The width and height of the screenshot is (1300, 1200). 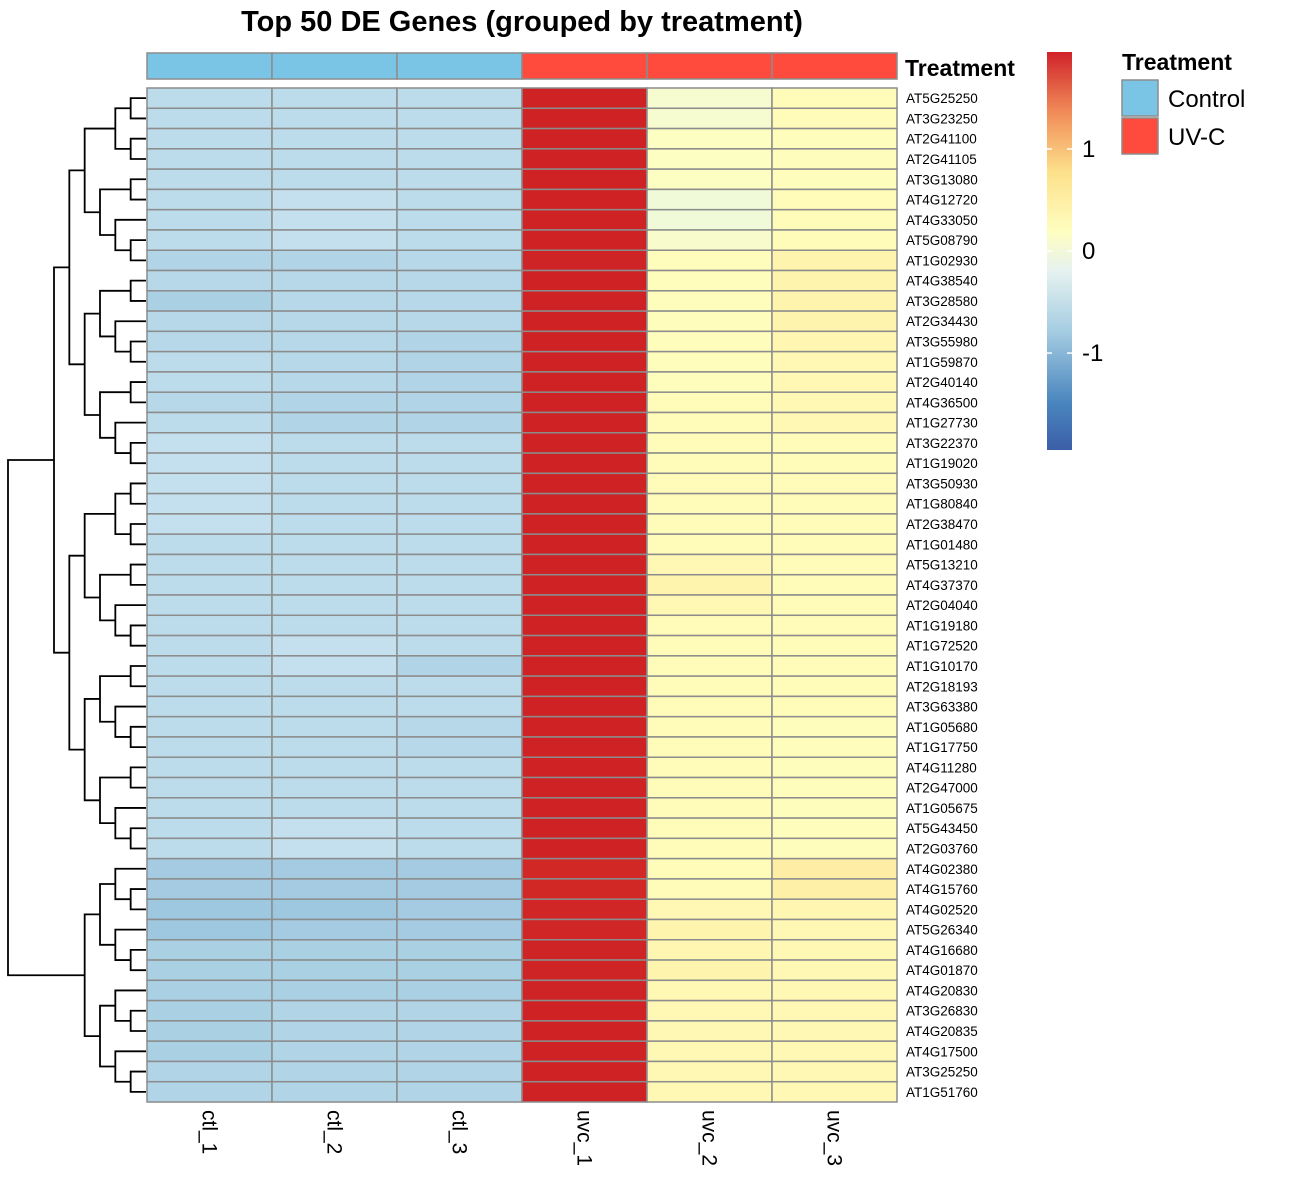 What do you see at coordinates (942, 544) in the screenshot?
I see `gene-label: AT1G01480` at bounding box center [942, 544].